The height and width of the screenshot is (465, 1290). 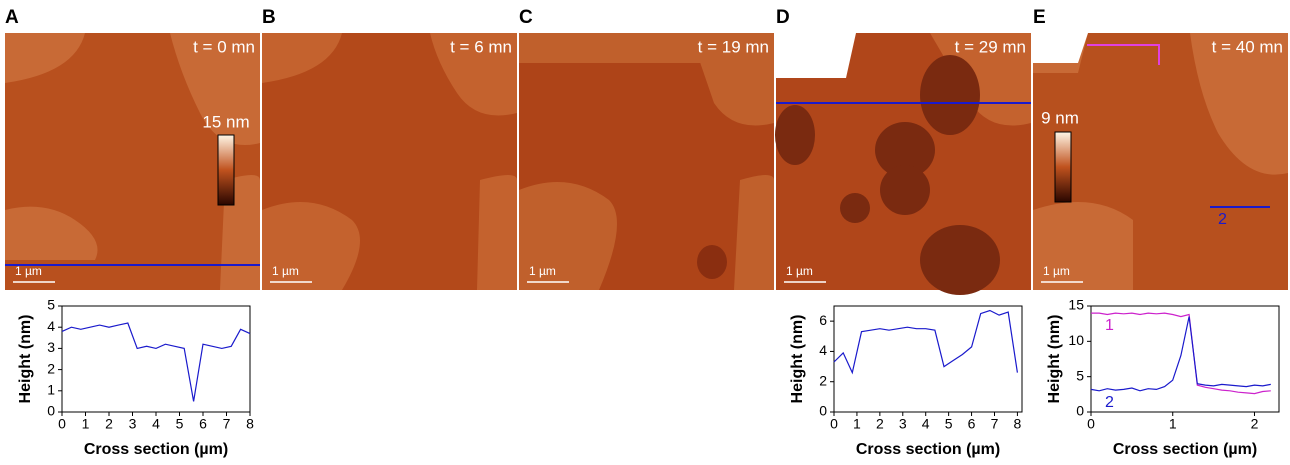 I want to click on time-label: t = 6 mn, so click(x=481, y=46).